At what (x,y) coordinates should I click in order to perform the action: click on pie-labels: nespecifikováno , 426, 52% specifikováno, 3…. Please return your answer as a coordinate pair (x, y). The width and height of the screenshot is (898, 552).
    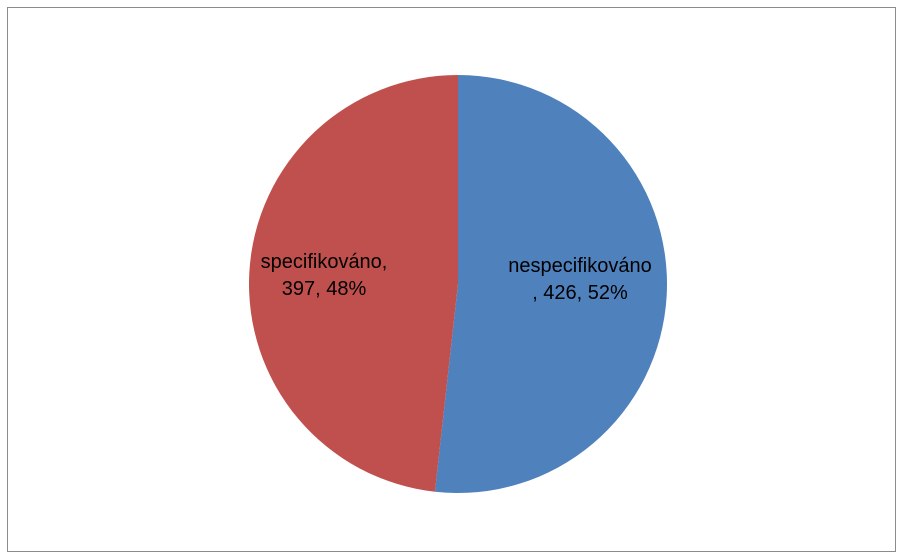
    Looking at the image, I should click on (456, 277).